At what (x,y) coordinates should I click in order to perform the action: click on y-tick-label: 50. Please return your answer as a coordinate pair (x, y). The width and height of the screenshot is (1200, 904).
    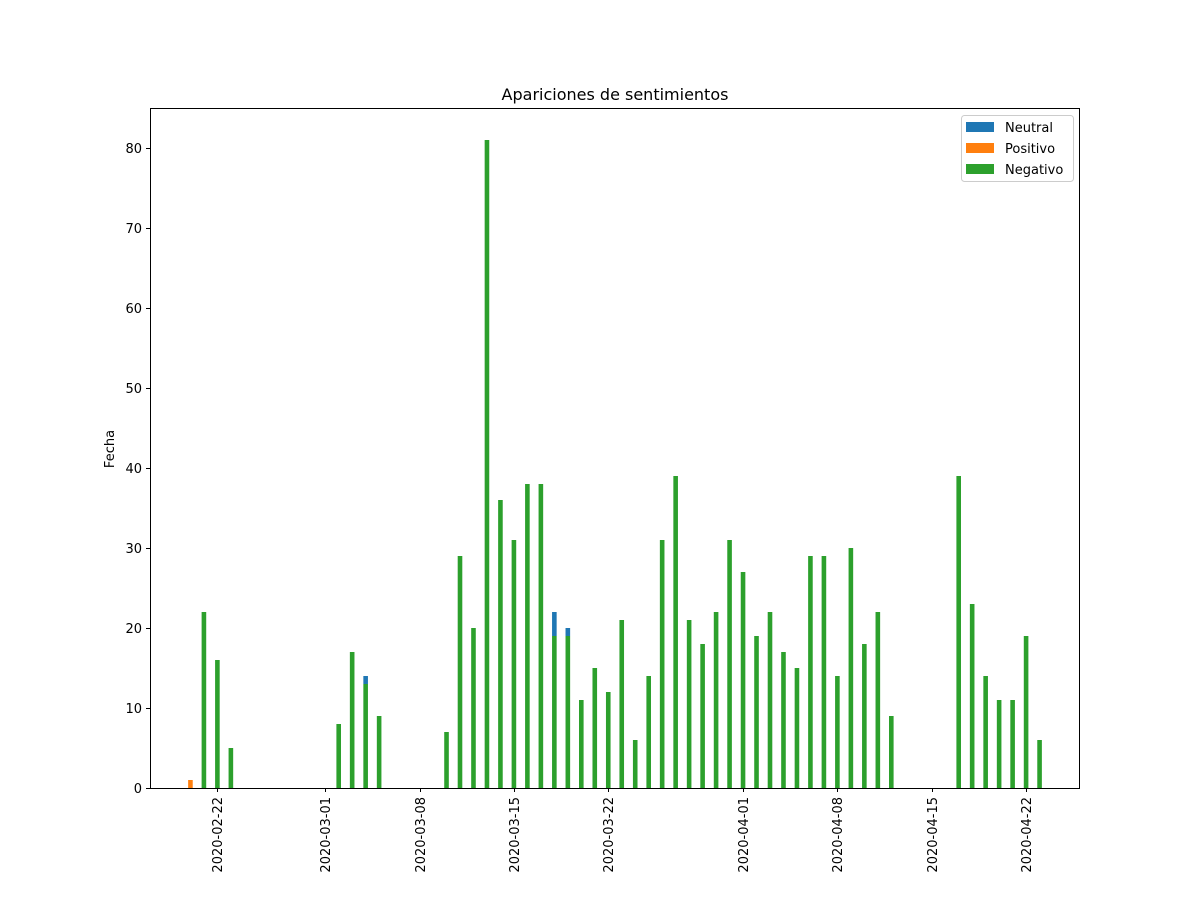
    Looking at the image, I should click on (133, 389).